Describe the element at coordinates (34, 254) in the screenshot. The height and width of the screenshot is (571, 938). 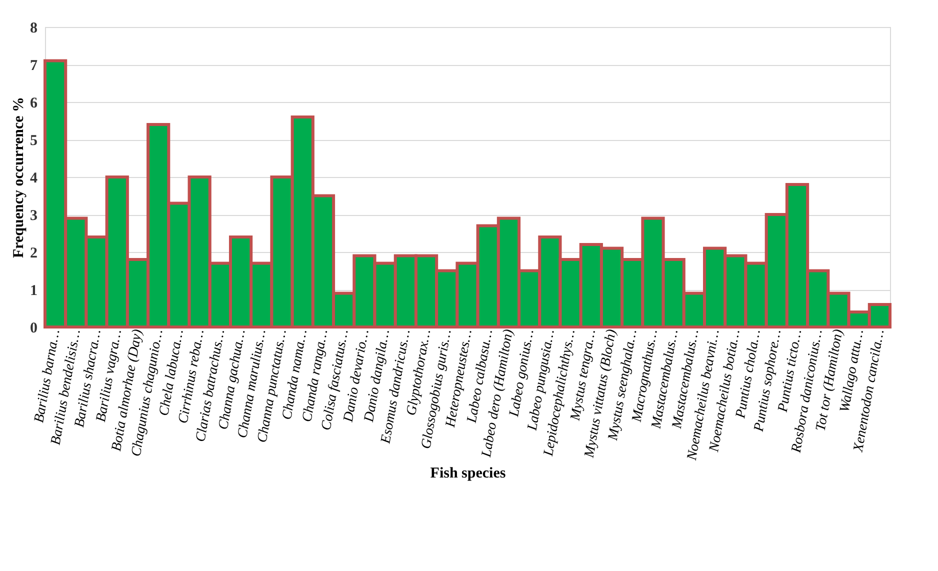
I see `y-tick-label: 2` at that location.